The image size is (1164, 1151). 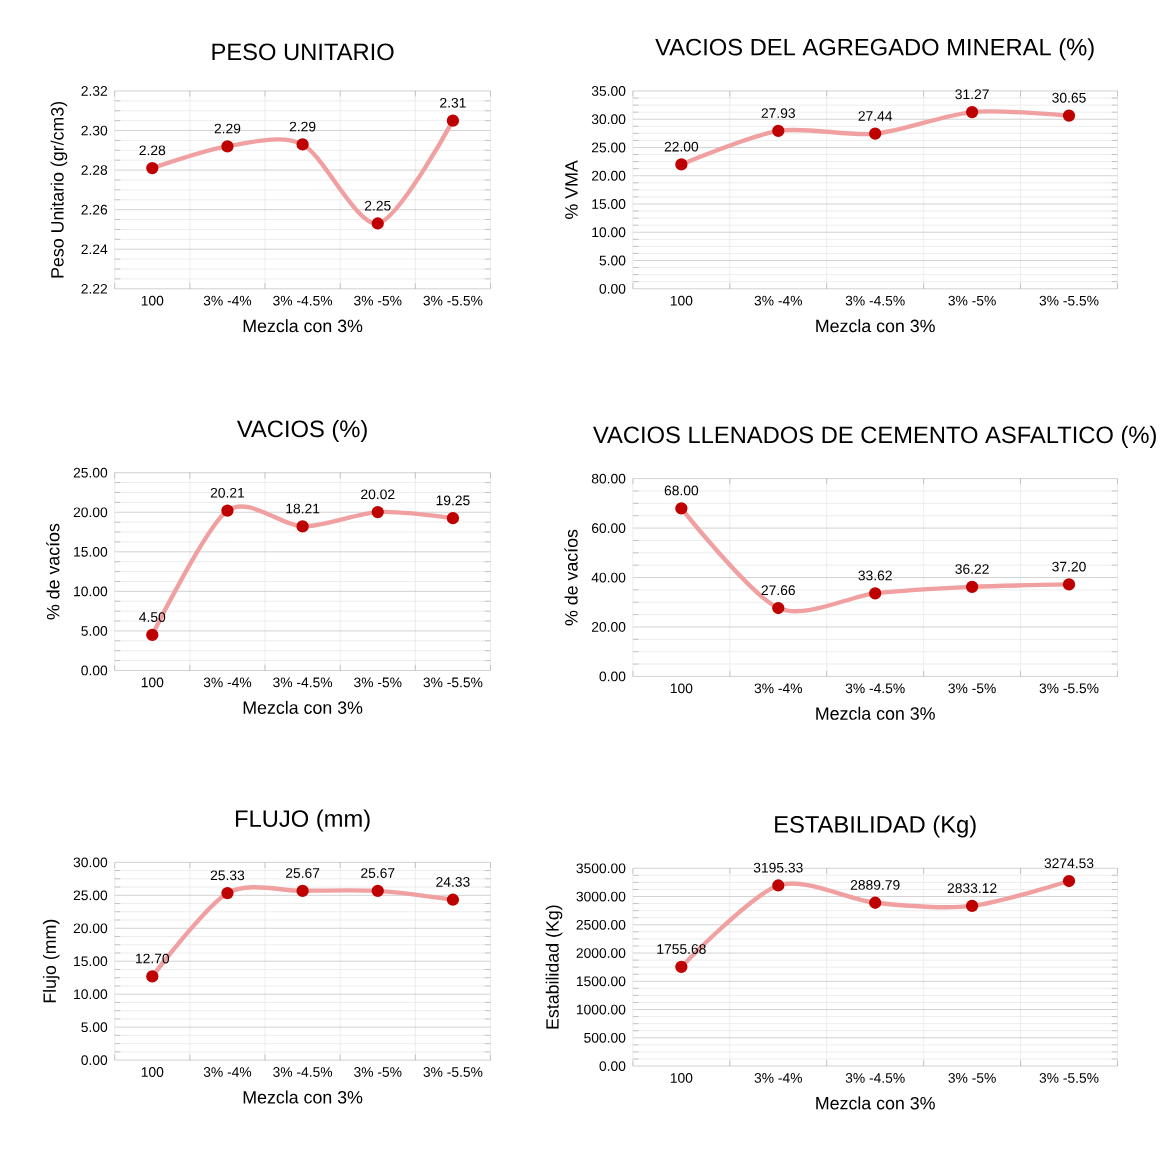 What do you see at coordinates (59, 189) in the screenshot?
I see `y-axis-title: Peso Unitario (gr/cm3)` at bounding box center [59, 189].